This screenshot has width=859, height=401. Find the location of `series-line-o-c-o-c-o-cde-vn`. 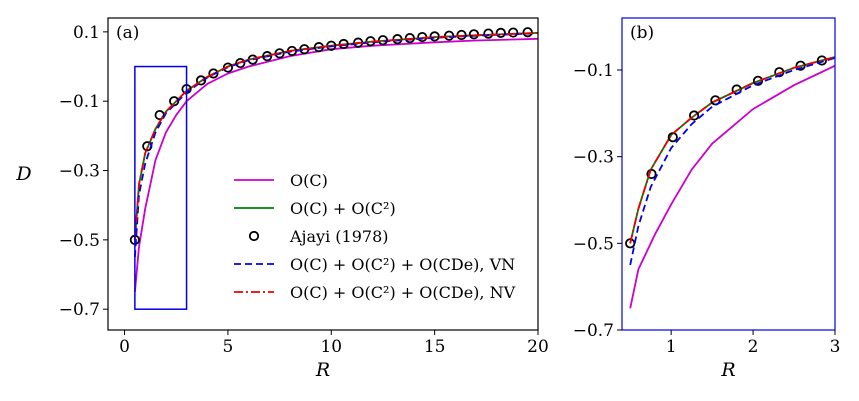

series-line-o-c-o-c-o-cde-vn is located at coordinates (732, 161).